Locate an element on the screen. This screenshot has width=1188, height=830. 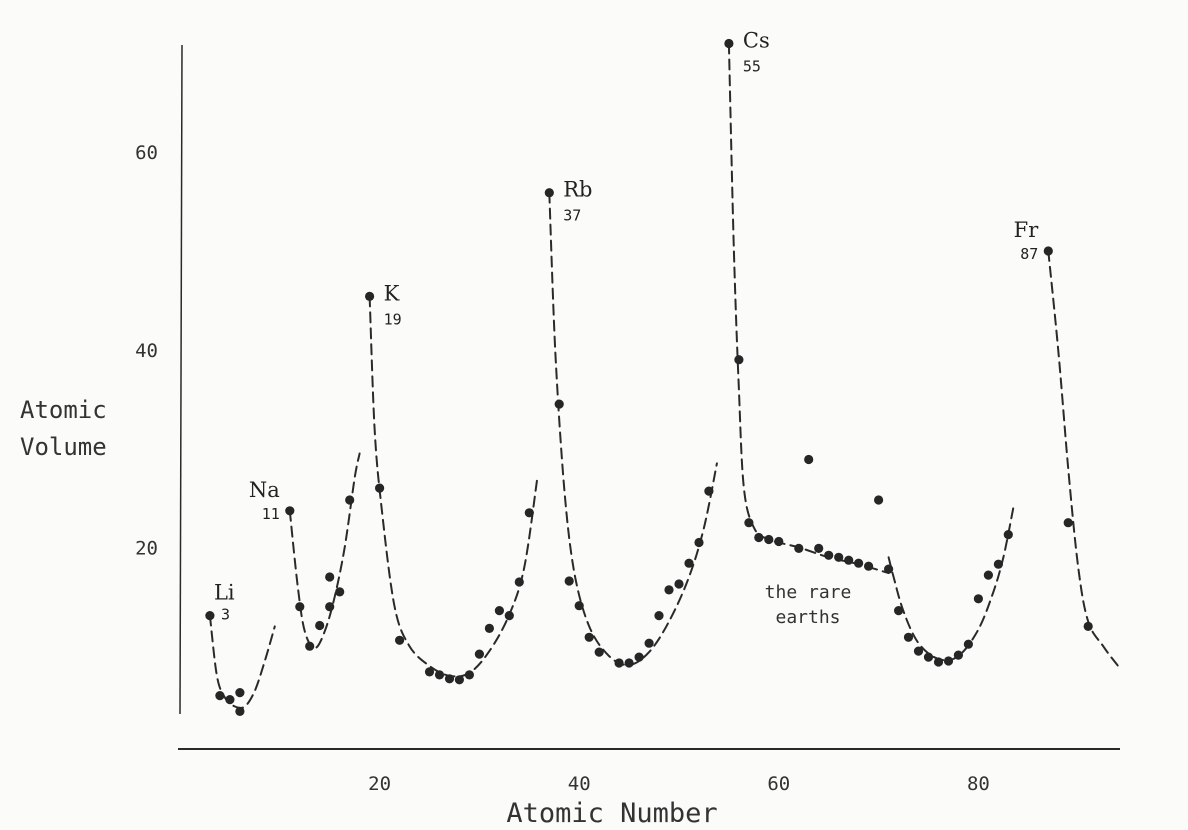
x-tick-label: 60 is located at coordinates (778, 784).